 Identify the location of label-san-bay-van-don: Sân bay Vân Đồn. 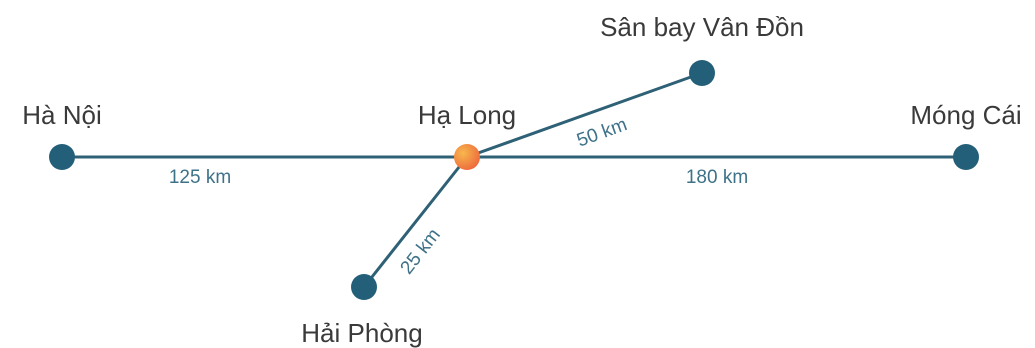
(702, 27).